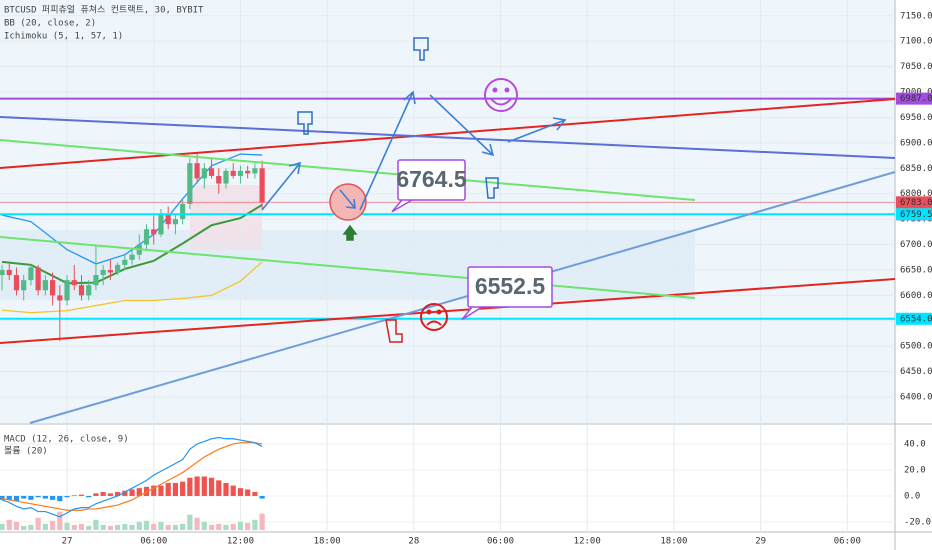 The height and width of the screenshot is (550, 932). What do you see at coordinates (587, 542) in the screenshot?
I see `x-tick-label: 12:00` at bounding box center [587, 542].